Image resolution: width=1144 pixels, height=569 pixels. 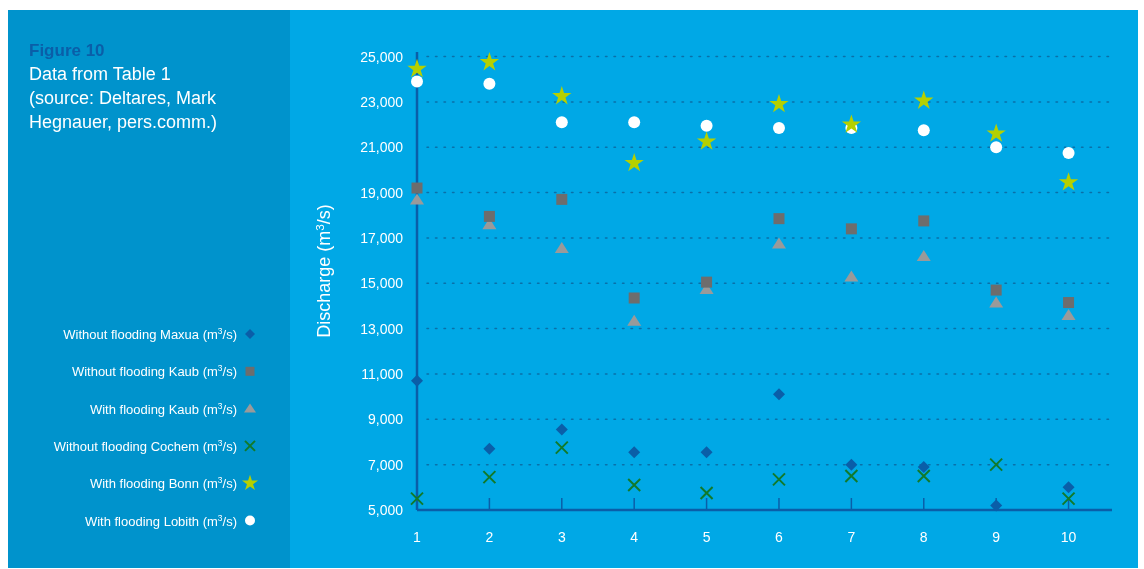 What do you see at coordinates (154, 371) in the screenshot?
I see `legend-label: Without flooding Kaub (m$^{3}$/s)` at bounding box center [154, 371].